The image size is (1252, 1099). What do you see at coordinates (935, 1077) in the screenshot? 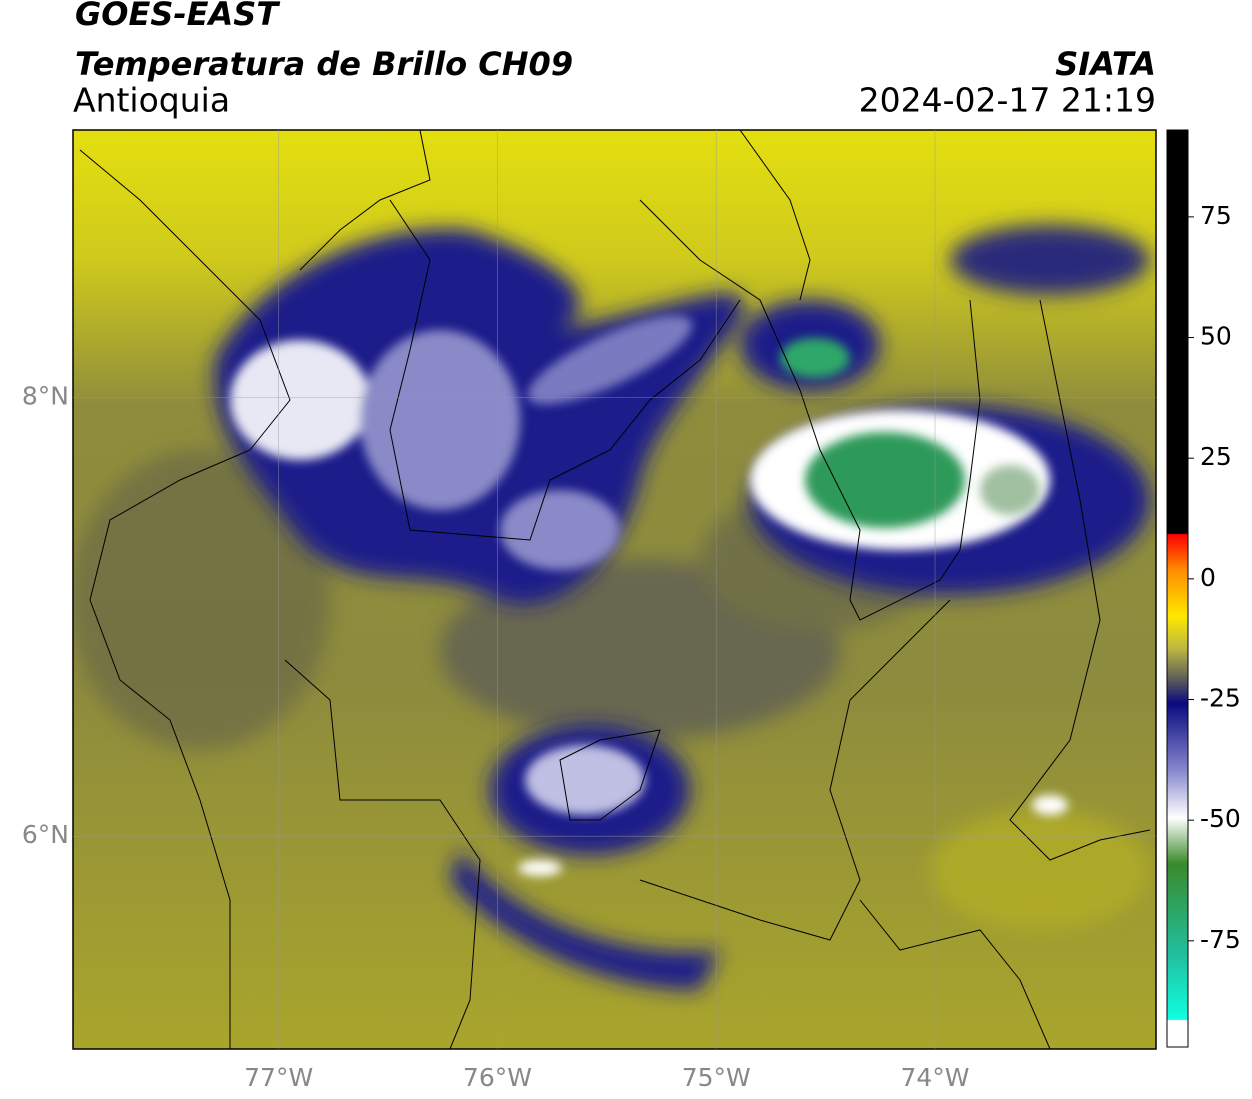
I see `lon-tick-label: 74°W` at bounding box center [935, 1077].